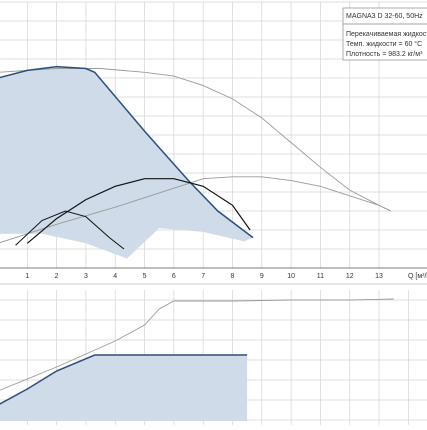 The height and width of the screenshot is (430, 427). What do you see at coordinates (27, 276) in the screenshot?
I see `x-tick-label: 1` at bounding box center [27, 276].